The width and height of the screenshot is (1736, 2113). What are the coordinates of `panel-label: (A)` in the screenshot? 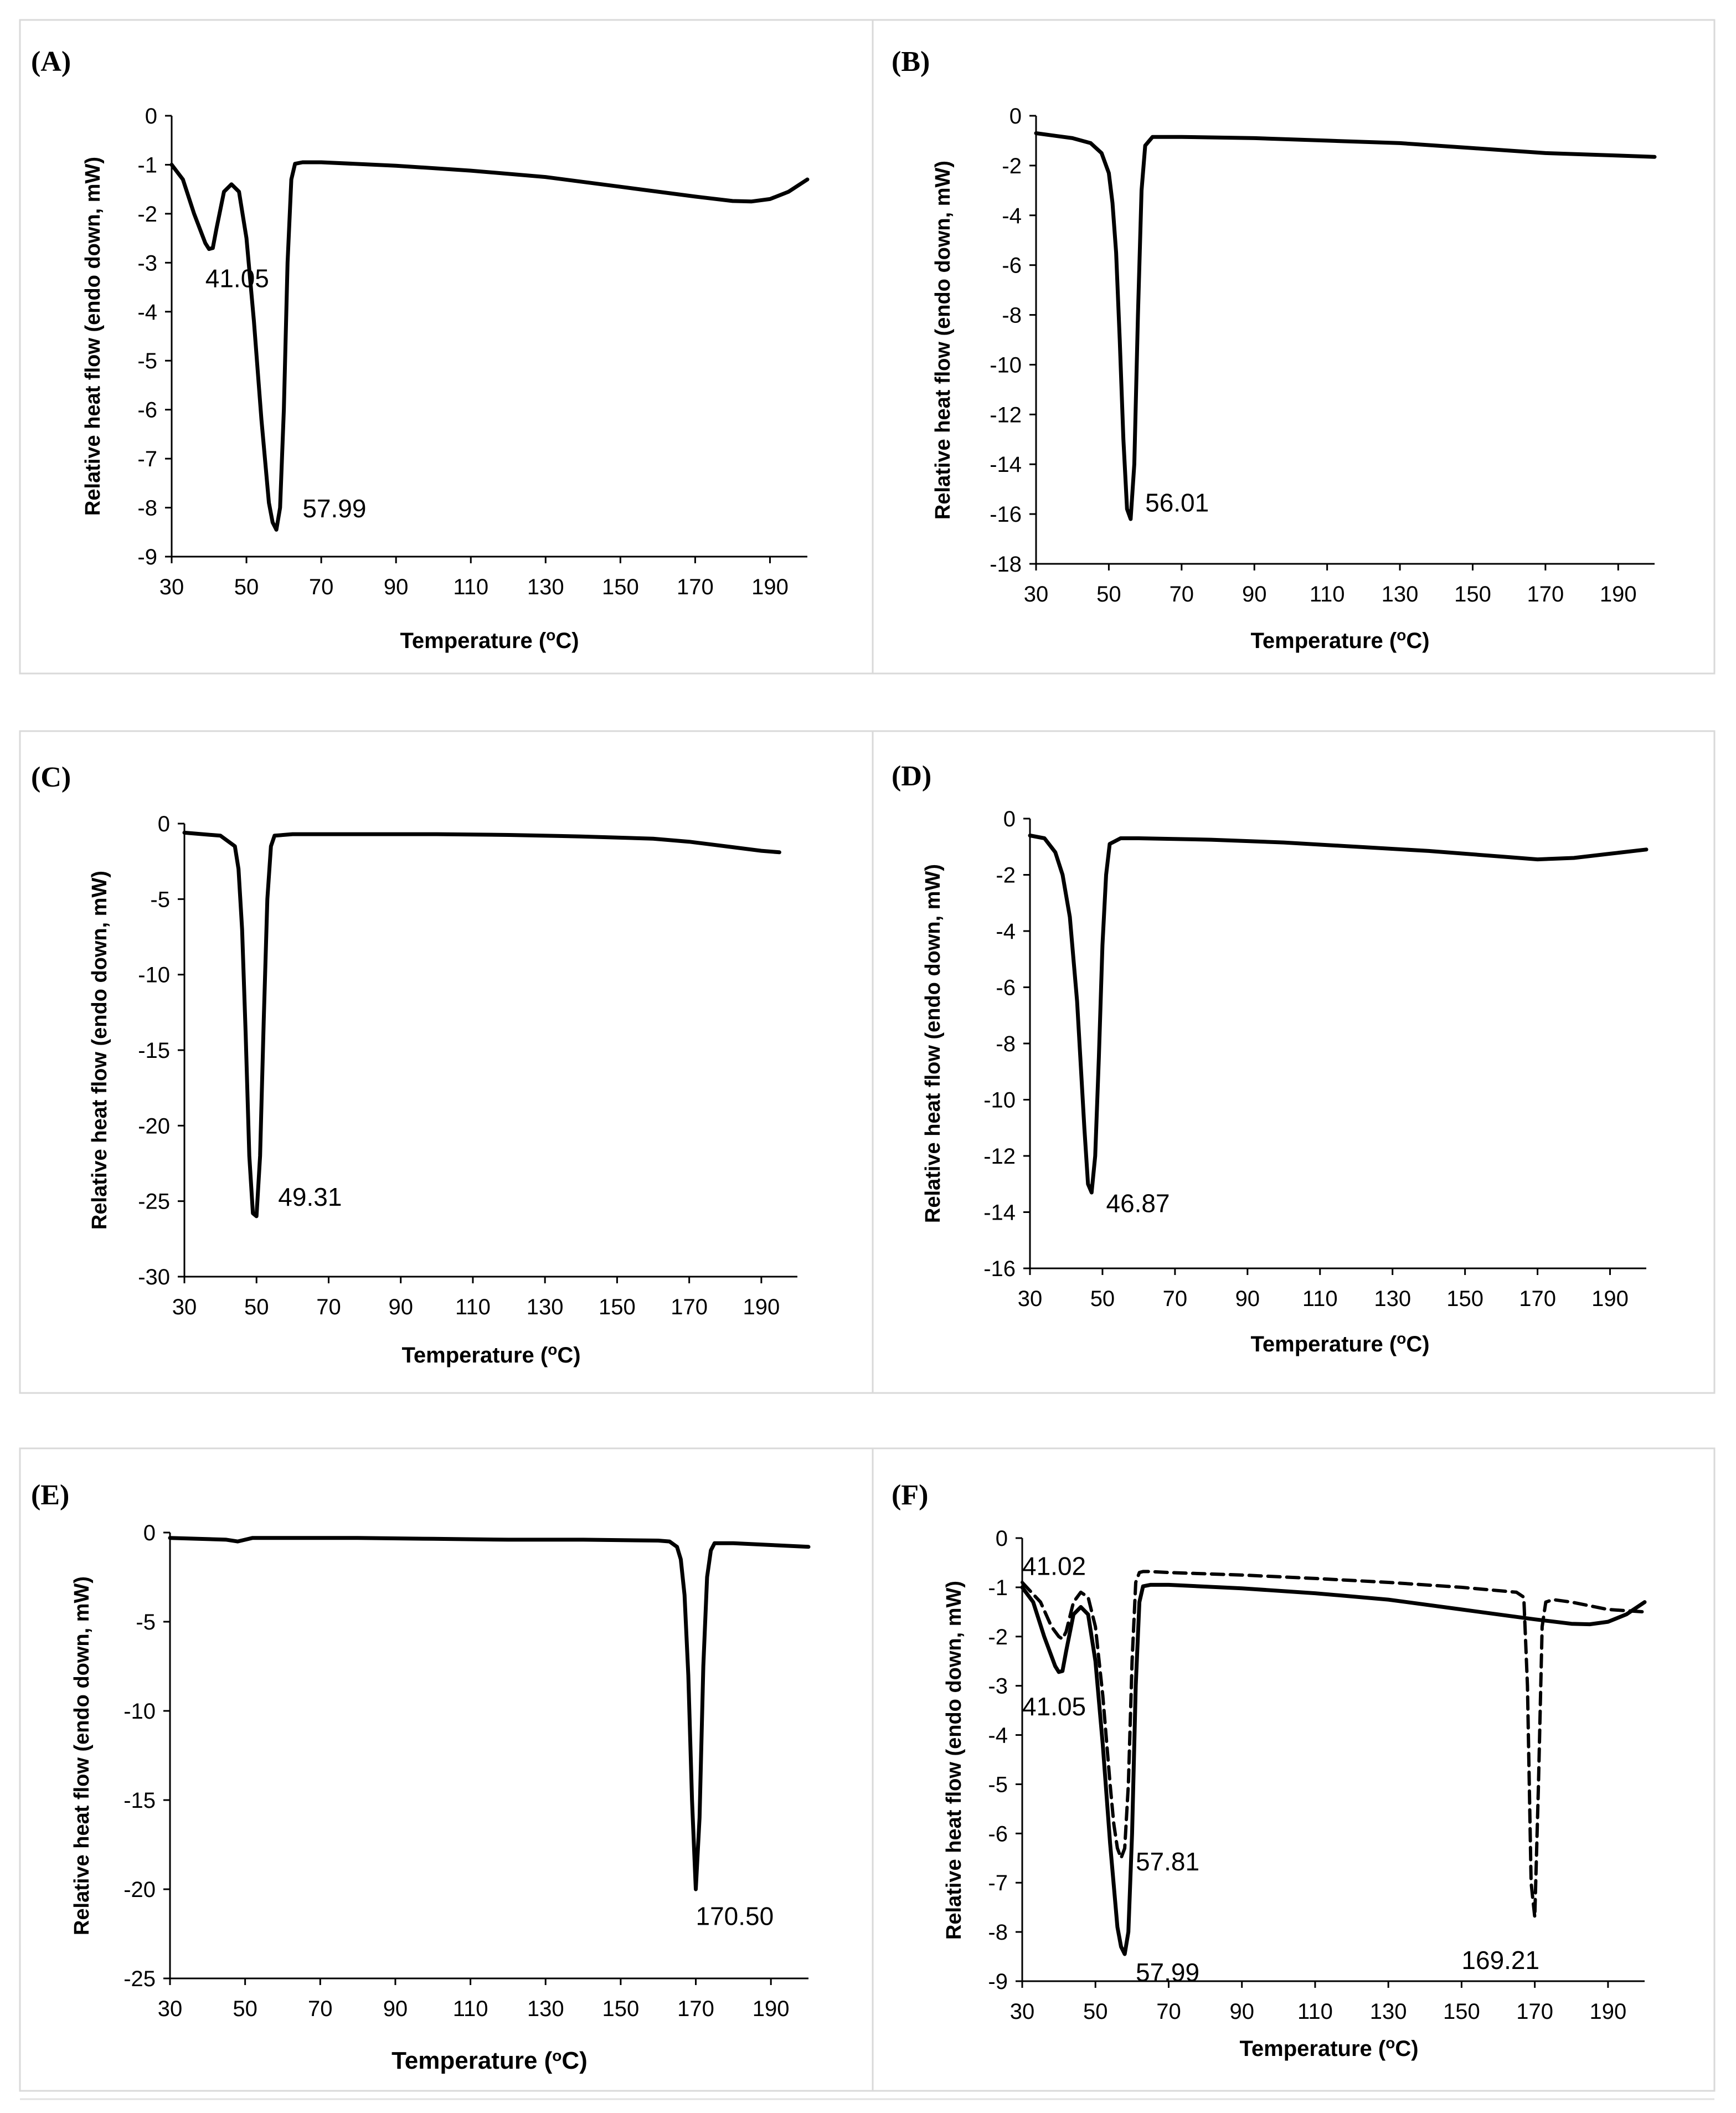 It's located at (51, 62).